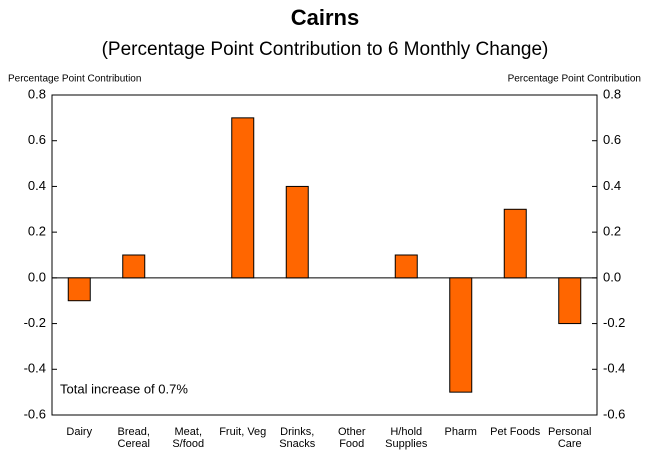 This screenshot has height=450, width=649. Describe the element at coordinates (612, 276) in the screenshot. I see `y2-tick-label: 0.0` at that location.